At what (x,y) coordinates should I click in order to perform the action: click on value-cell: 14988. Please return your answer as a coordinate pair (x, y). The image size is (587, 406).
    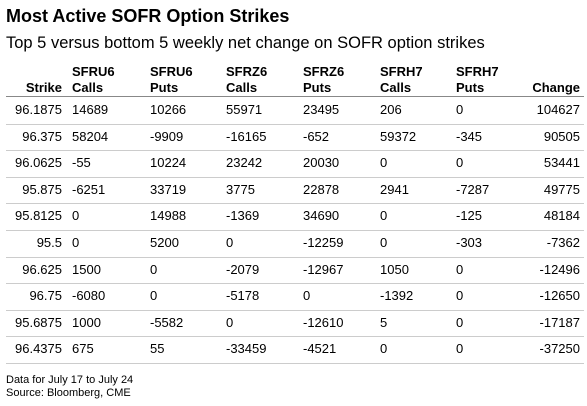
    Looking at the image, I should click on (168, 216).